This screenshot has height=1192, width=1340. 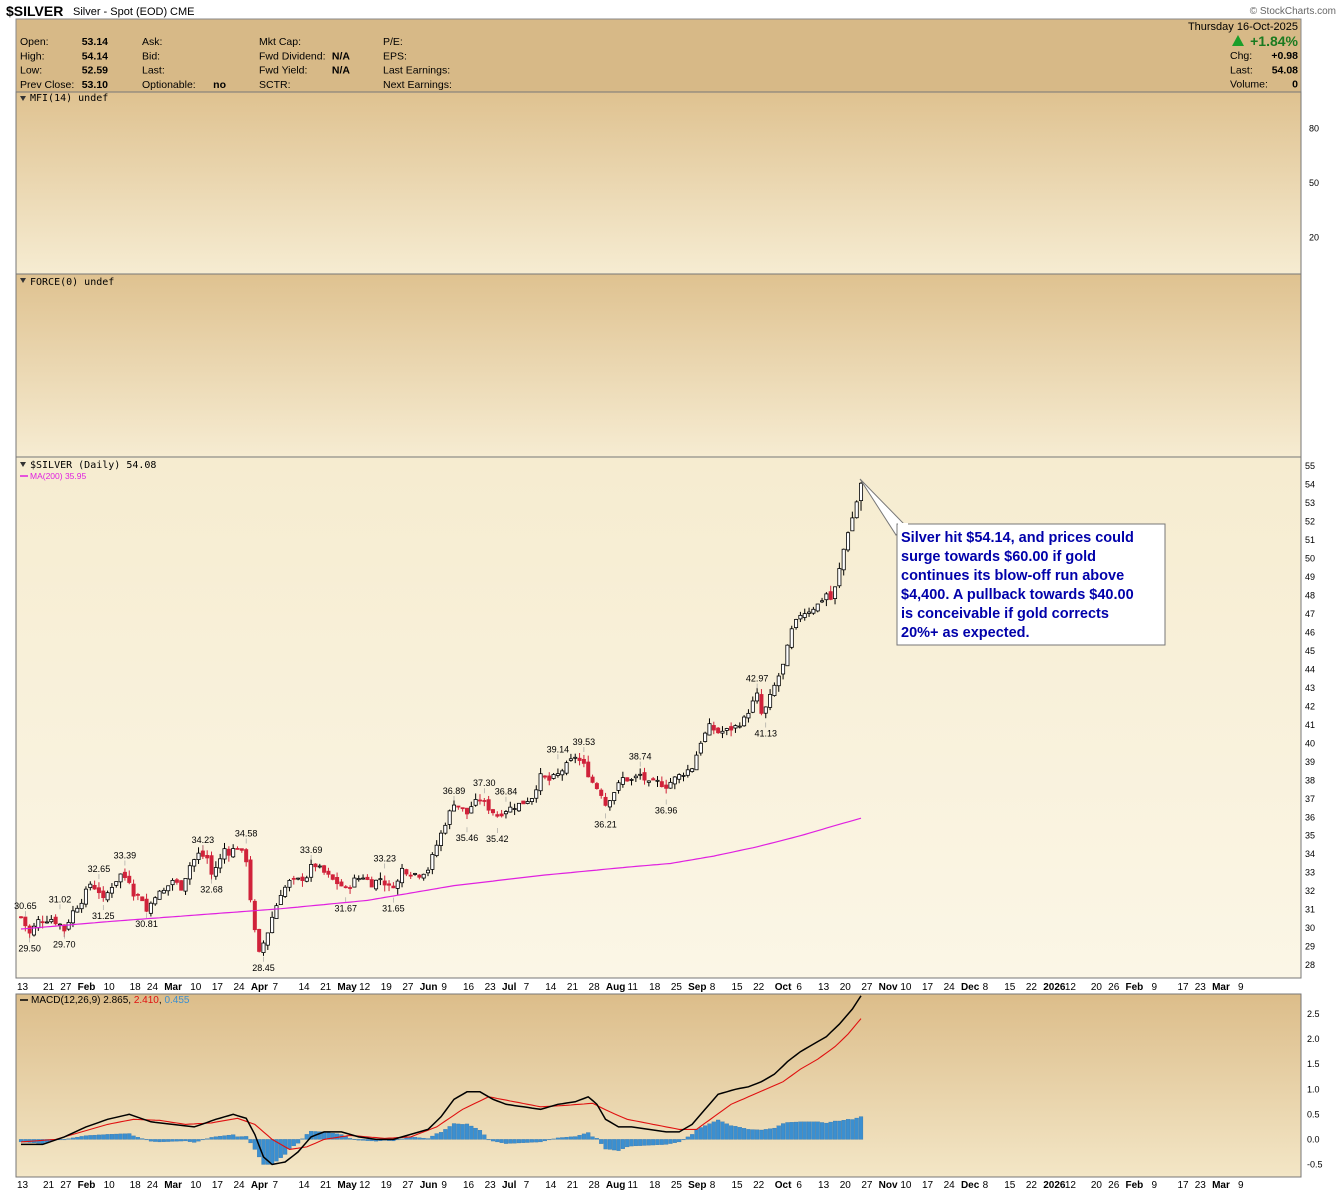 I want to click on price-tick-label: 46, so click(x=1310, y=633).